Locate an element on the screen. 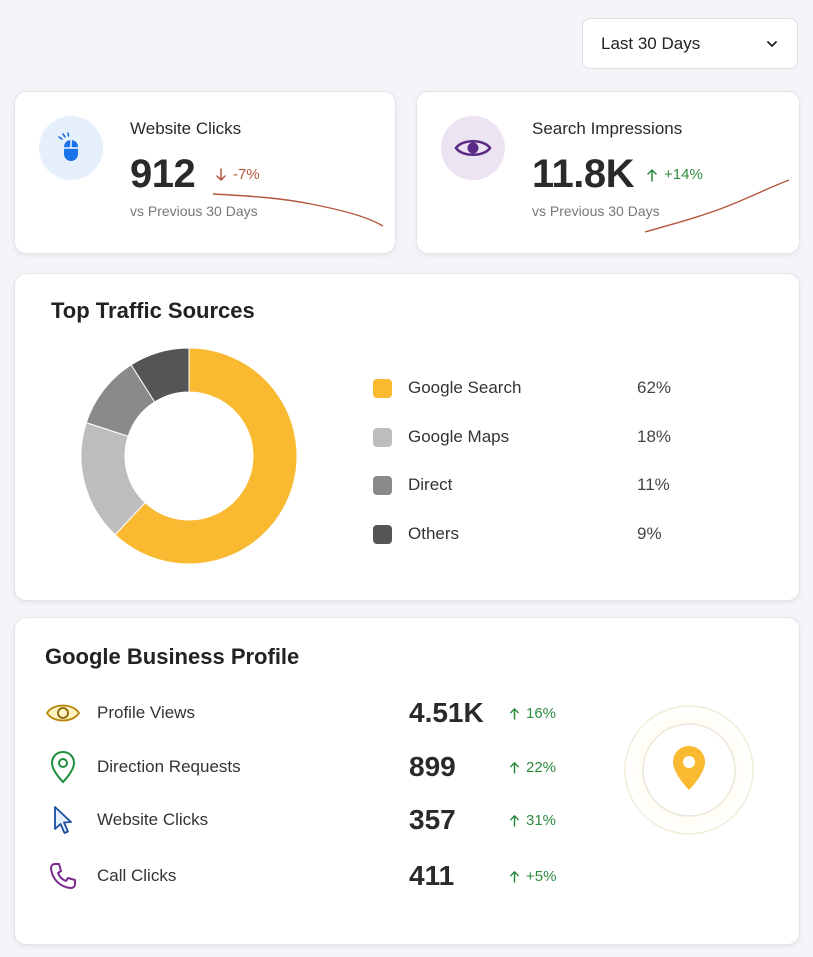 The width and height of the screenshot is (813, 957). metric-label: Profile Views is located at coordinates (146, 712).